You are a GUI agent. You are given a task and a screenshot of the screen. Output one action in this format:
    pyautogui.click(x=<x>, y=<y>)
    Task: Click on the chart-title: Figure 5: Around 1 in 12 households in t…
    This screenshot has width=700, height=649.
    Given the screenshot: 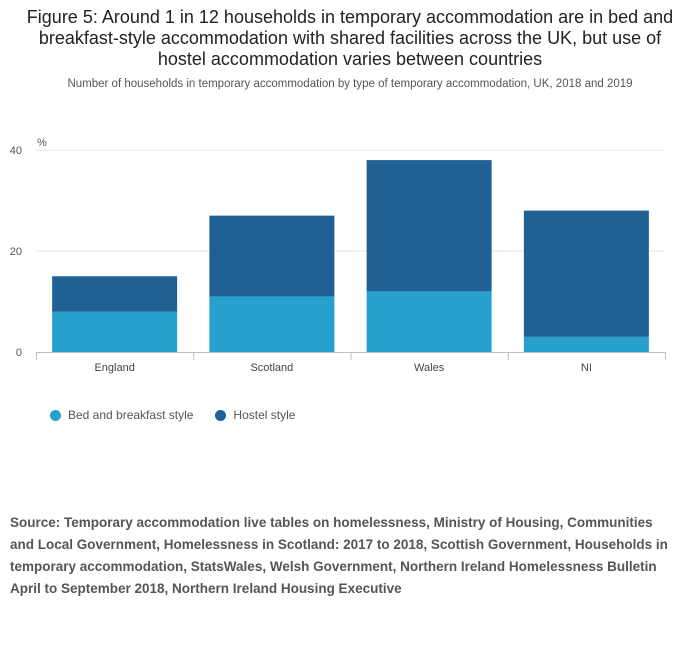 What is the action you would take?
    pyautogui.click(x=350, y=38)
    